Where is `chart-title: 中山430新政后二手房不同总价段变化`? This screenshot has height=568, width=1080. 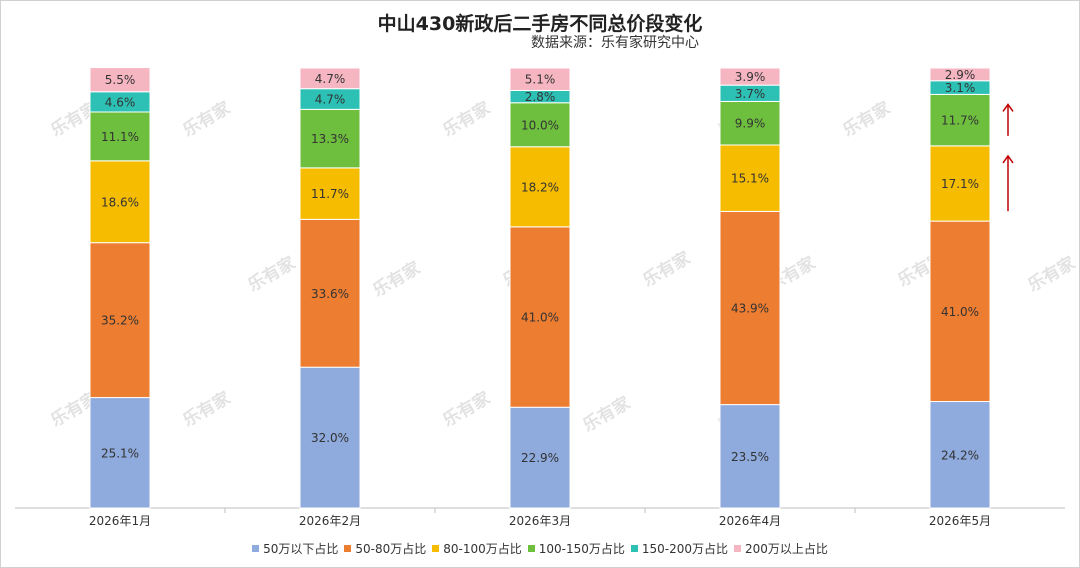
chart-title: 中山430新政后二手房不同总价段变化 is located at coordinates (540, 24).